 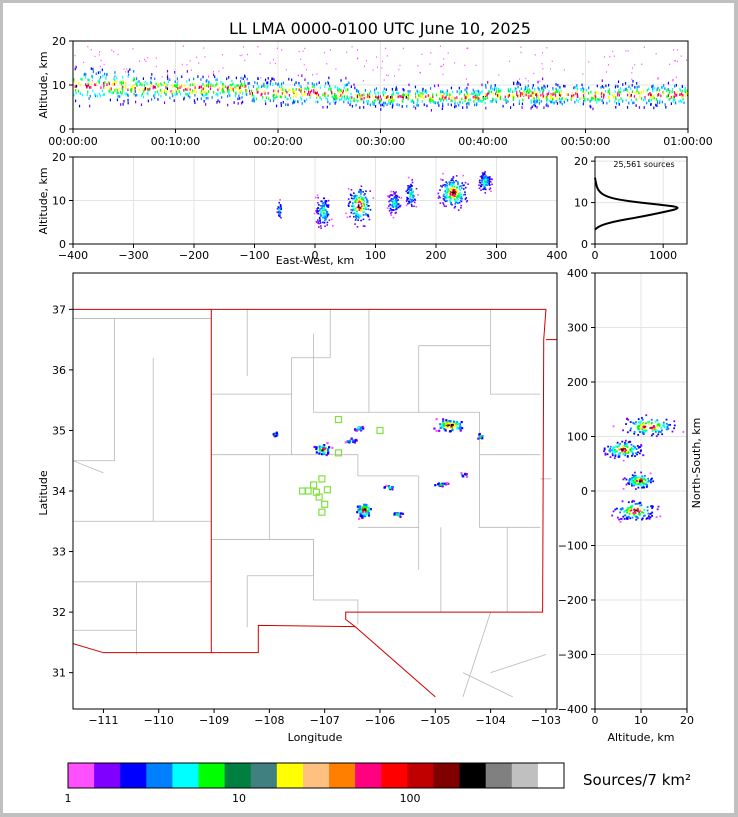 I want to click on mexico-border, so click(x=142, y=648).